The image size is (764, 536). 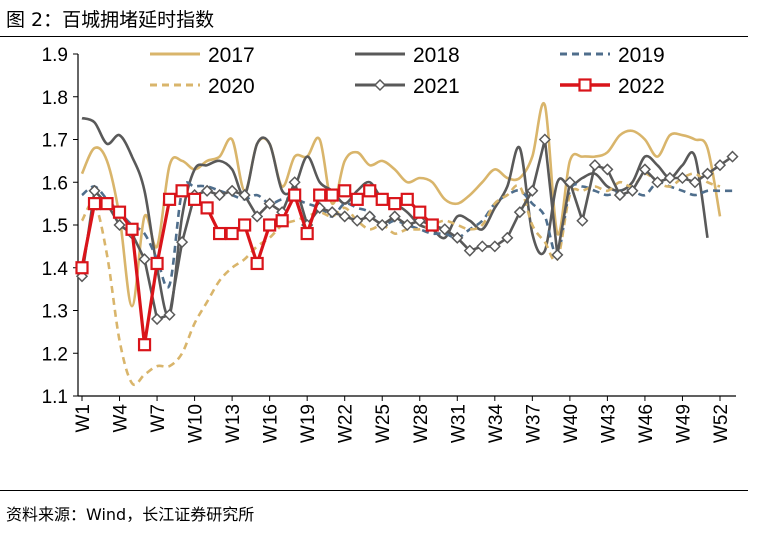 I want to click on x-tick-label: W34, so click(x=496, y=424).